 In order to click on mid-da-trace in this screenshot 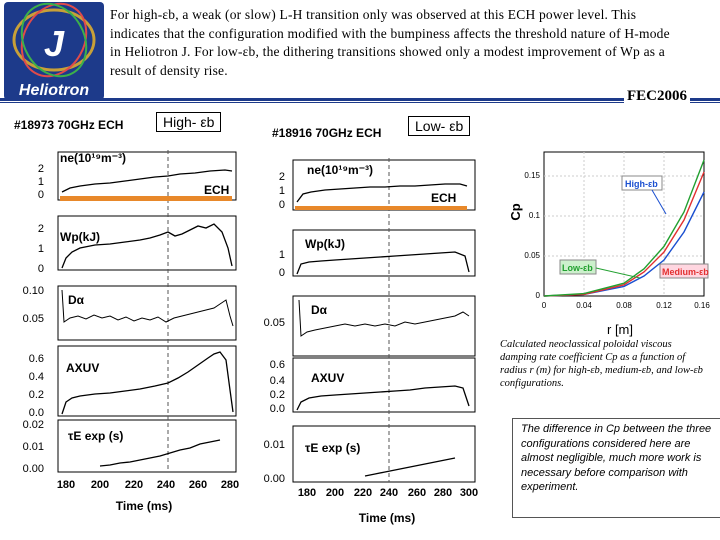, I will do `click(384, 318)`.